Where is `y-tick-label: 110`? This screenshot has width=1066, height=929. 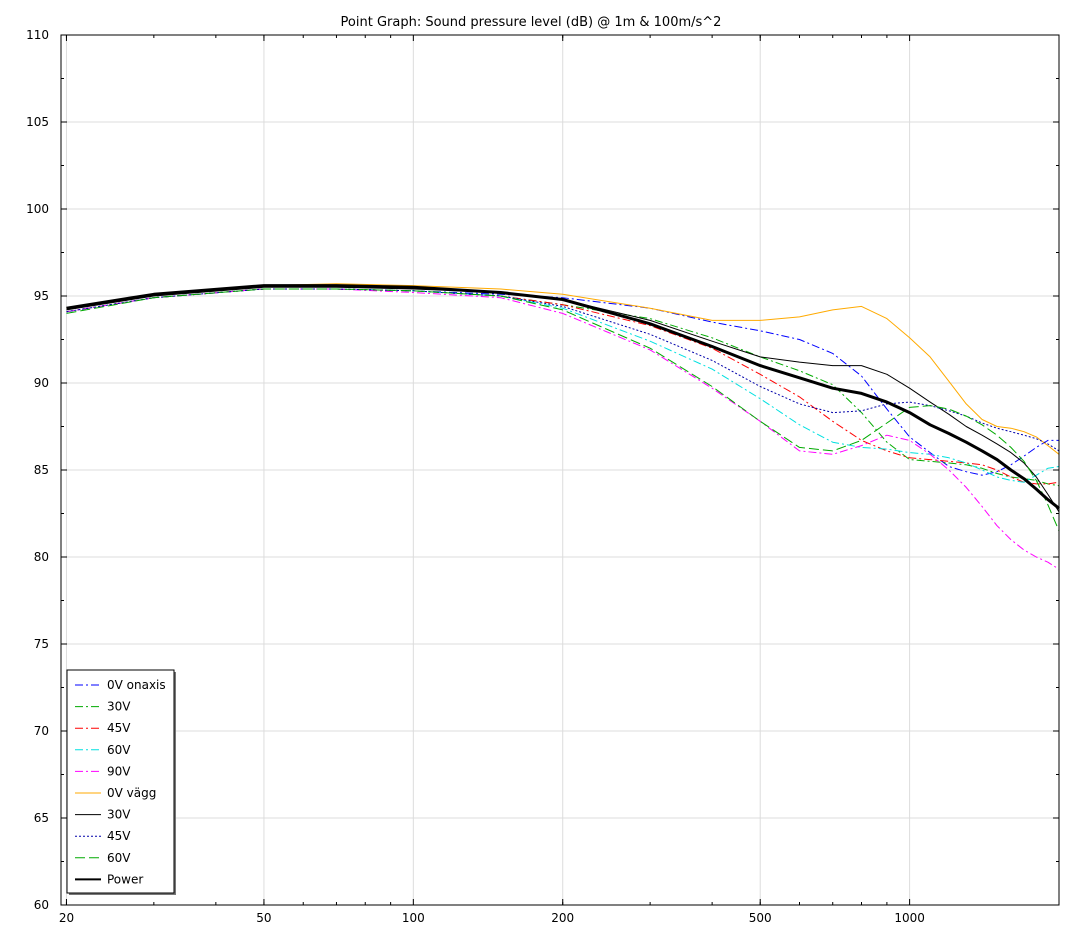 y-tick-label: 110 is located at coordinates (37, 35).